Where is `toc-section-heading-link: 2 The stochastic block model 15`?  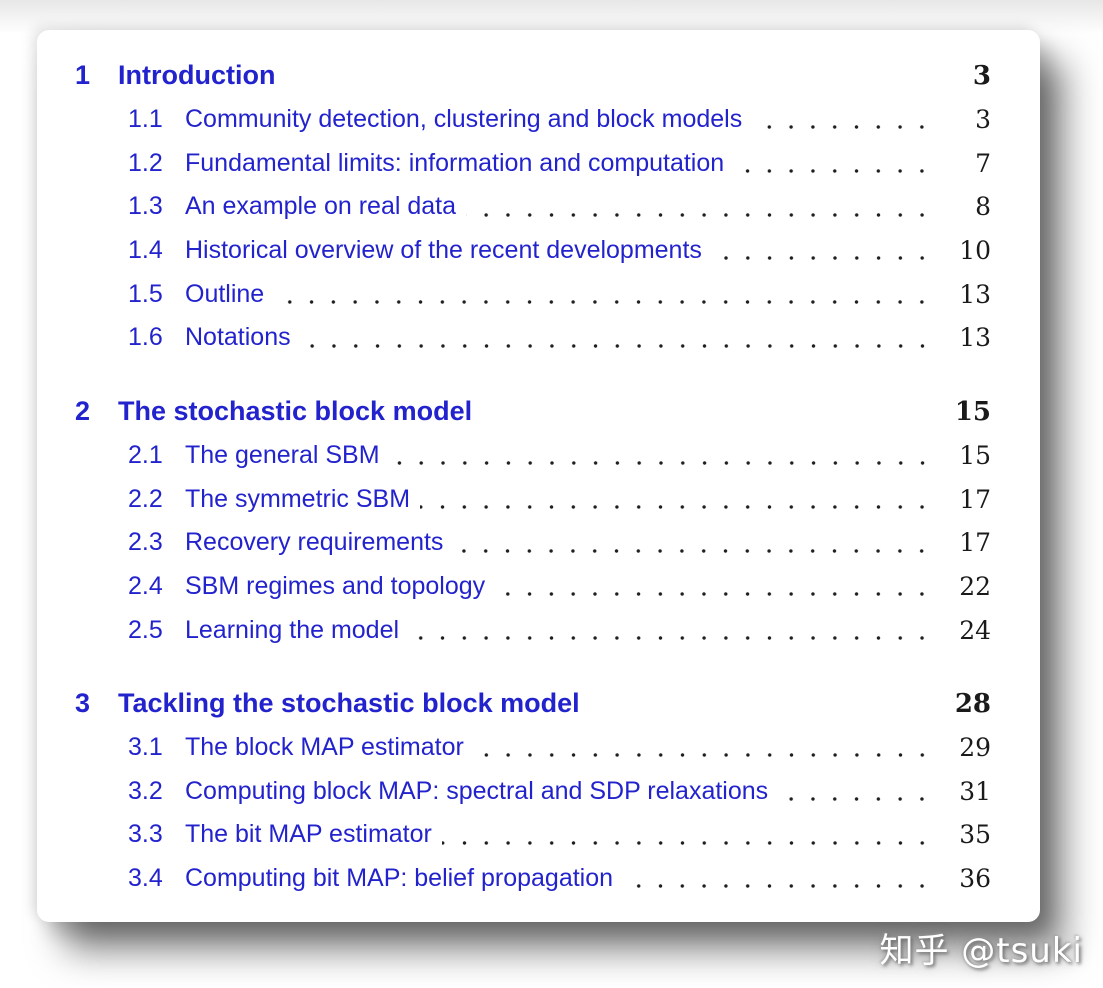
toc-section-heading-link: 2 The stochastic block model 15 is located at coordinates (533, 412).